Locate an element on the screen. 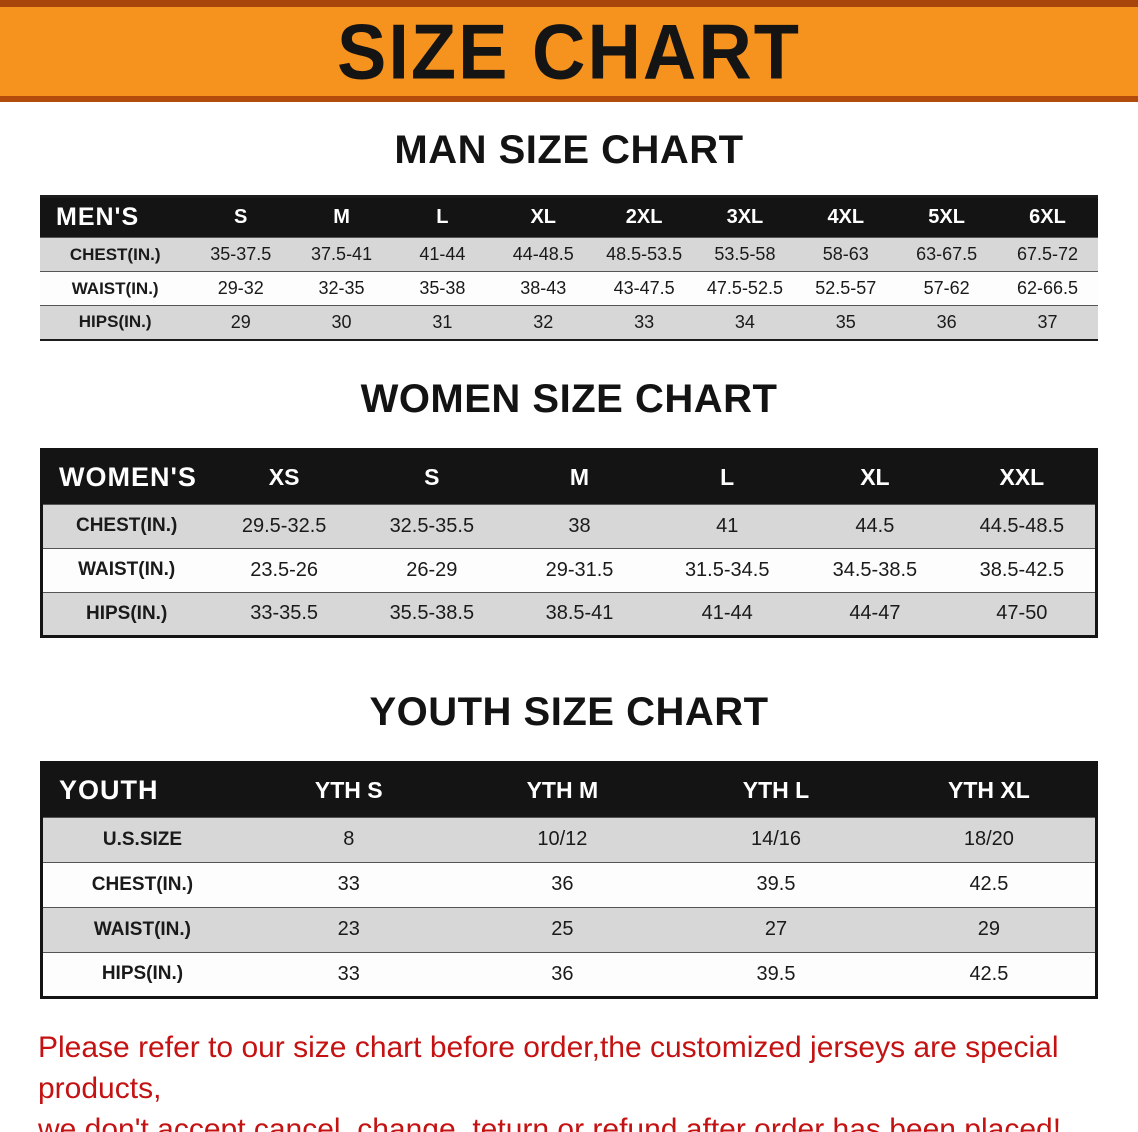  measurement-value: 29-31.5 is located at coordinates (579, 569).